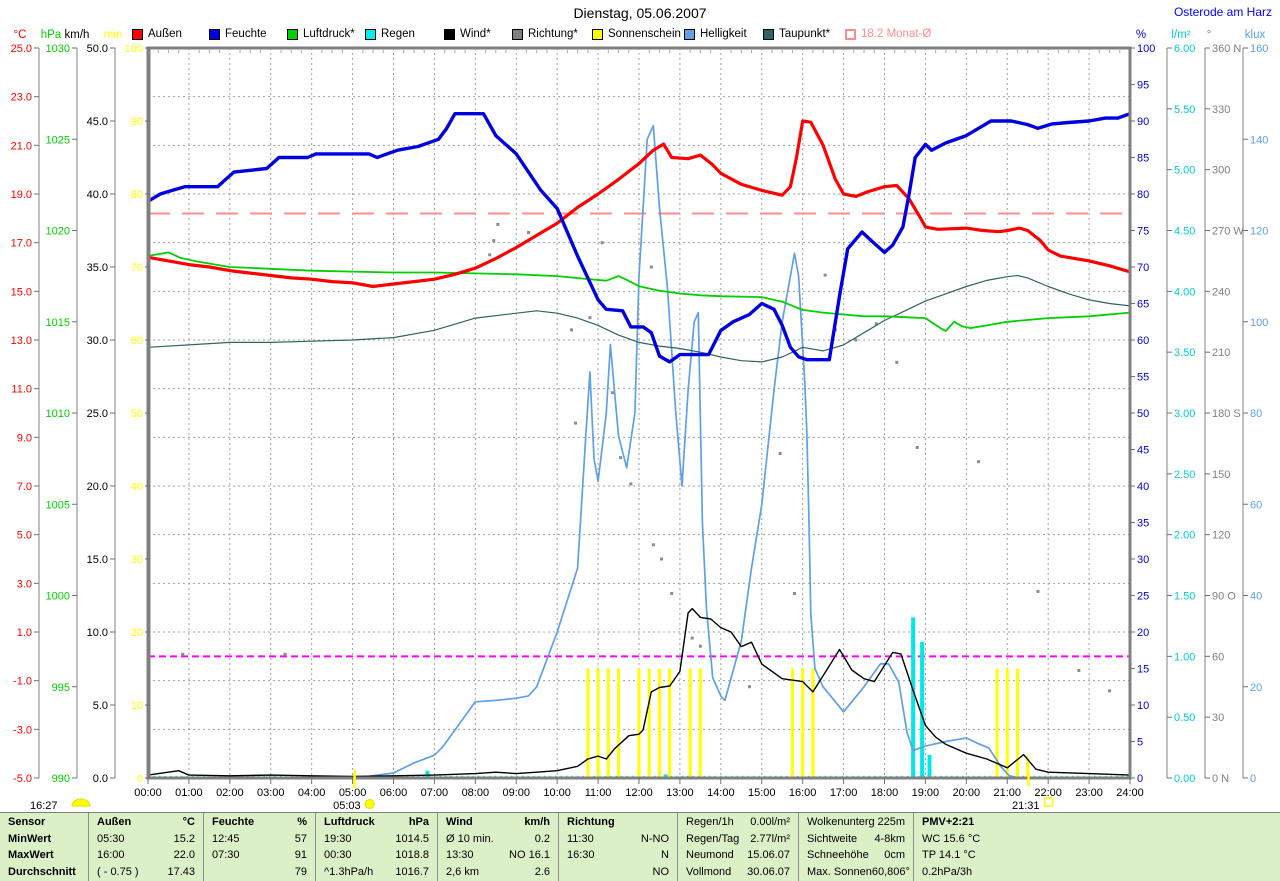  I want to click on axis-label-wind: 15.0, so click(97, 560).